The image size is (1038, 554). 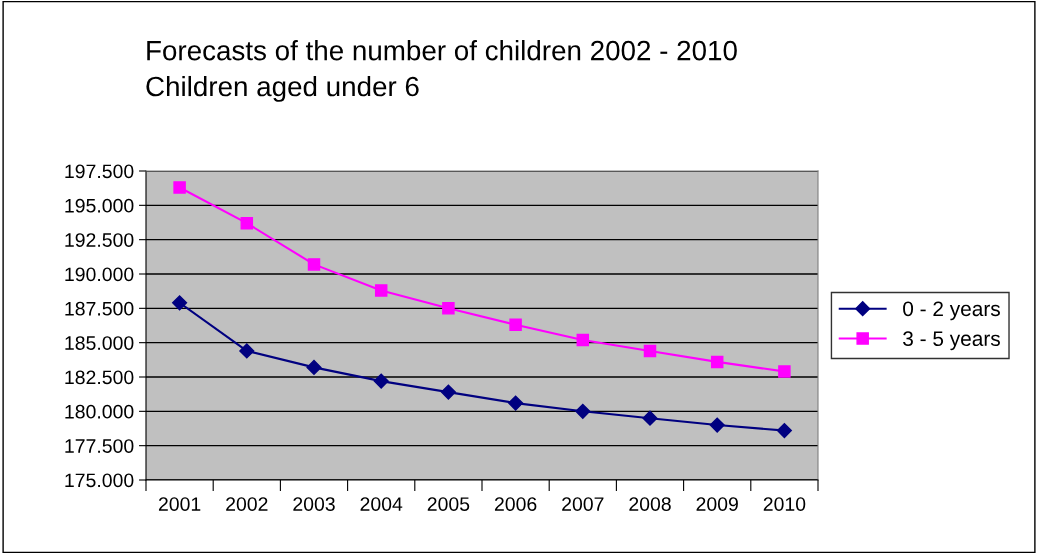 What do you see at coordinates (717, 504) in the screenshot?
I see `x-tick-label: 2009` at bounding box center [717, 504].